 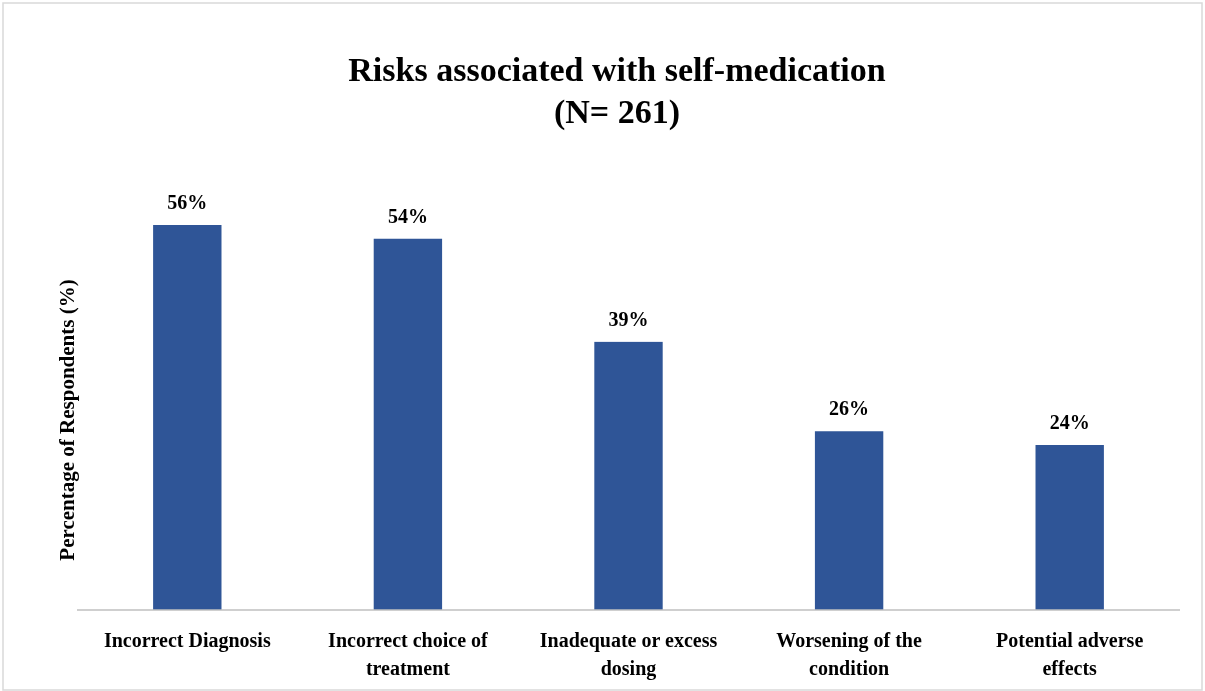 I want to click on data-label: 26%, so click(x=849, y=408).